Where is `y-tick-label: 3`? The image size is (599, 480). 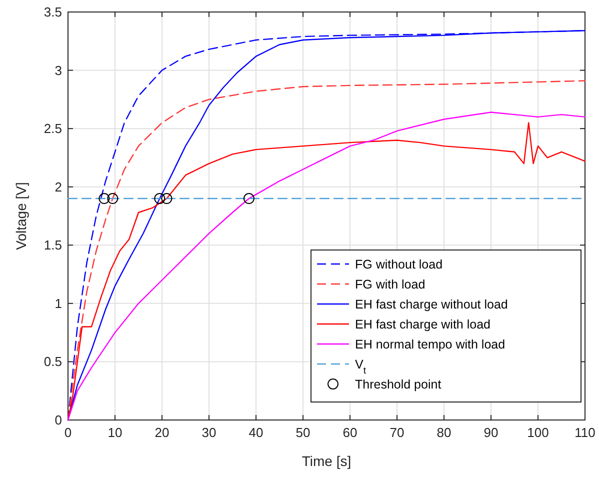 y-tick-label: 3 is located at coordinates (58, 70).